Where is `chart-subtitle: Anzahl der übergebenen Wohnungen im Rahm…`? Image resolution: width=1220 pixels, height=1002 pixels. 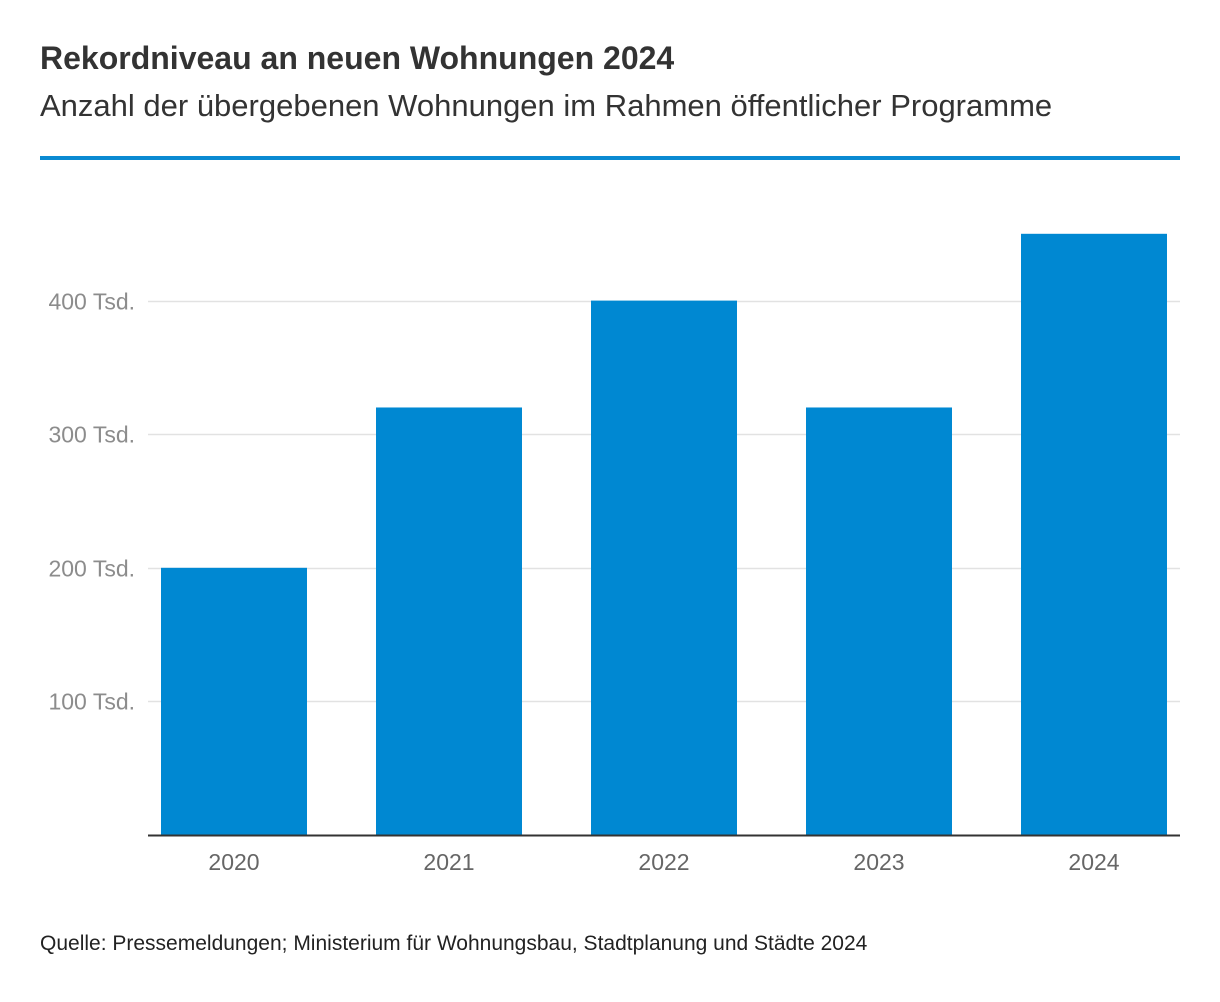 chart-subtitle: Anzahl der übergebenen Wohnungen im Rahm… is located at coordinates (546, 105).